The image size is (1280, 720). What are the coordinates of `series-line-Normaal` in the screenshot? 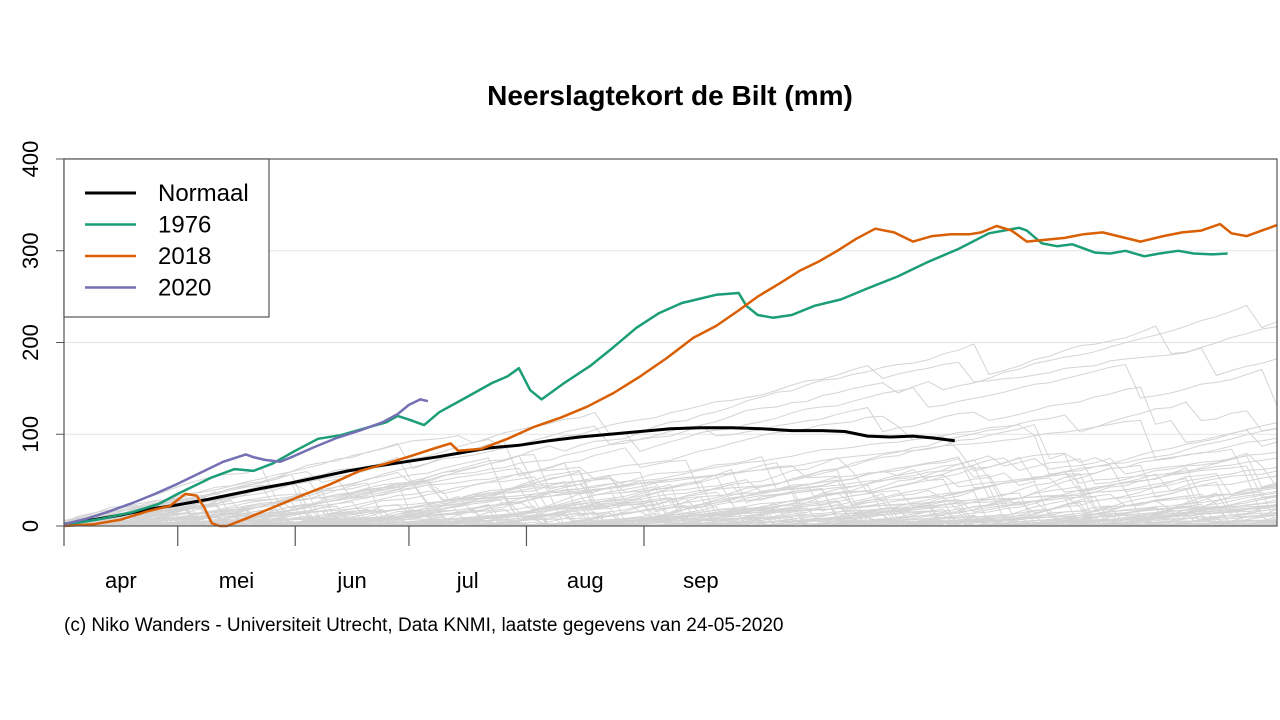 It's located at (509, 476).